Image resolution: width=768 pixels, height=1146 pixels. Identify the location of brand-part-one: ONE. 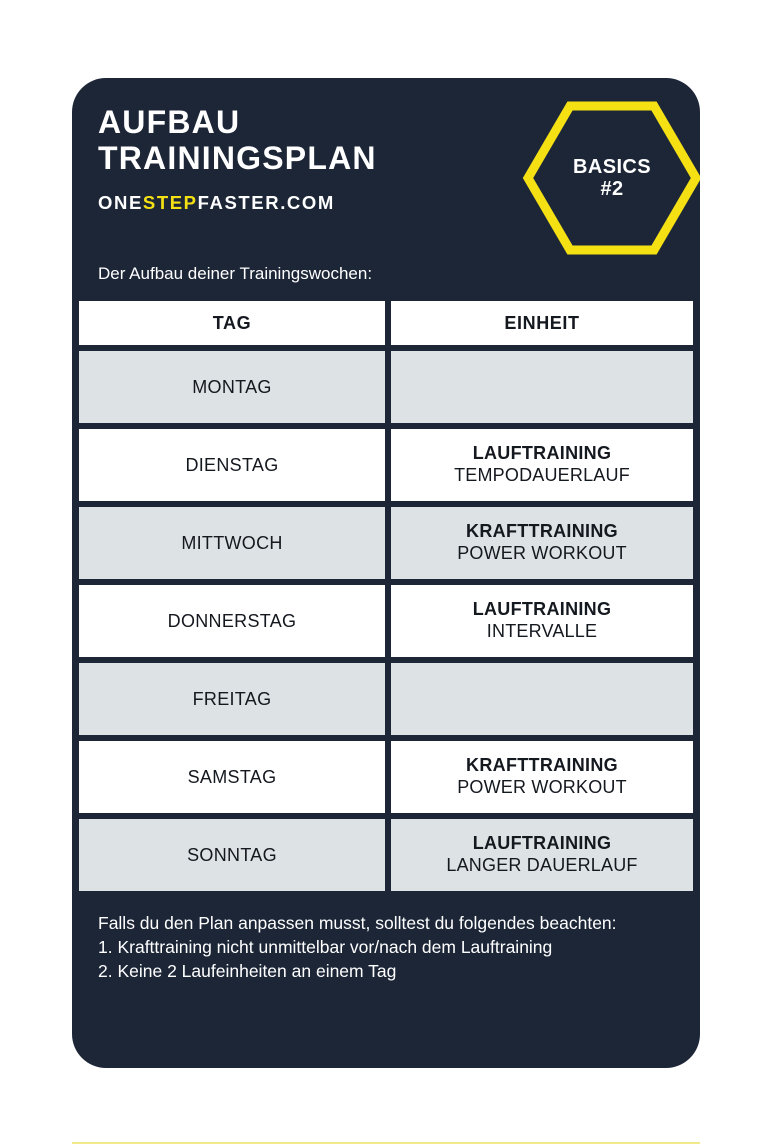
(120, 203).